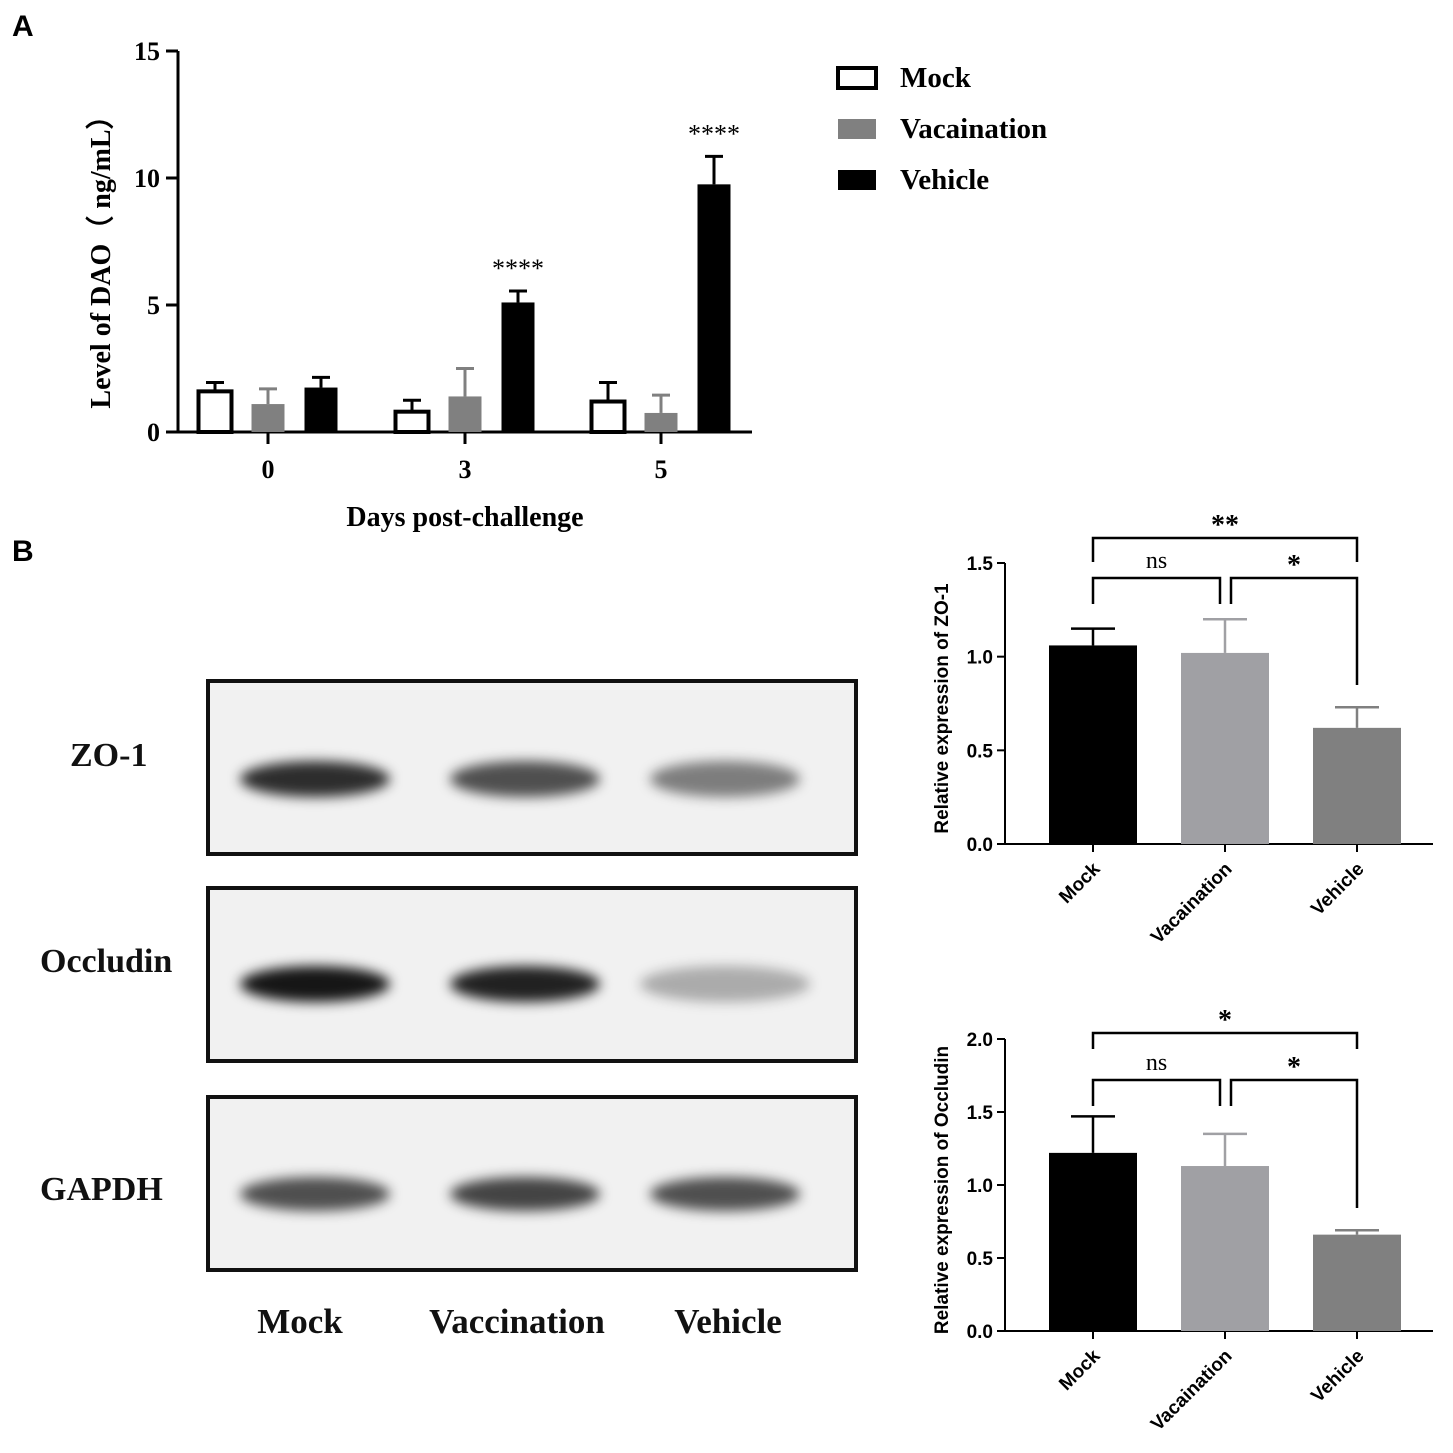  What do you see at coordinates (728, 1321) in the screenshot?
I see `lane-label-vehicle: Vehicle` at bounding box center [728, 1321].